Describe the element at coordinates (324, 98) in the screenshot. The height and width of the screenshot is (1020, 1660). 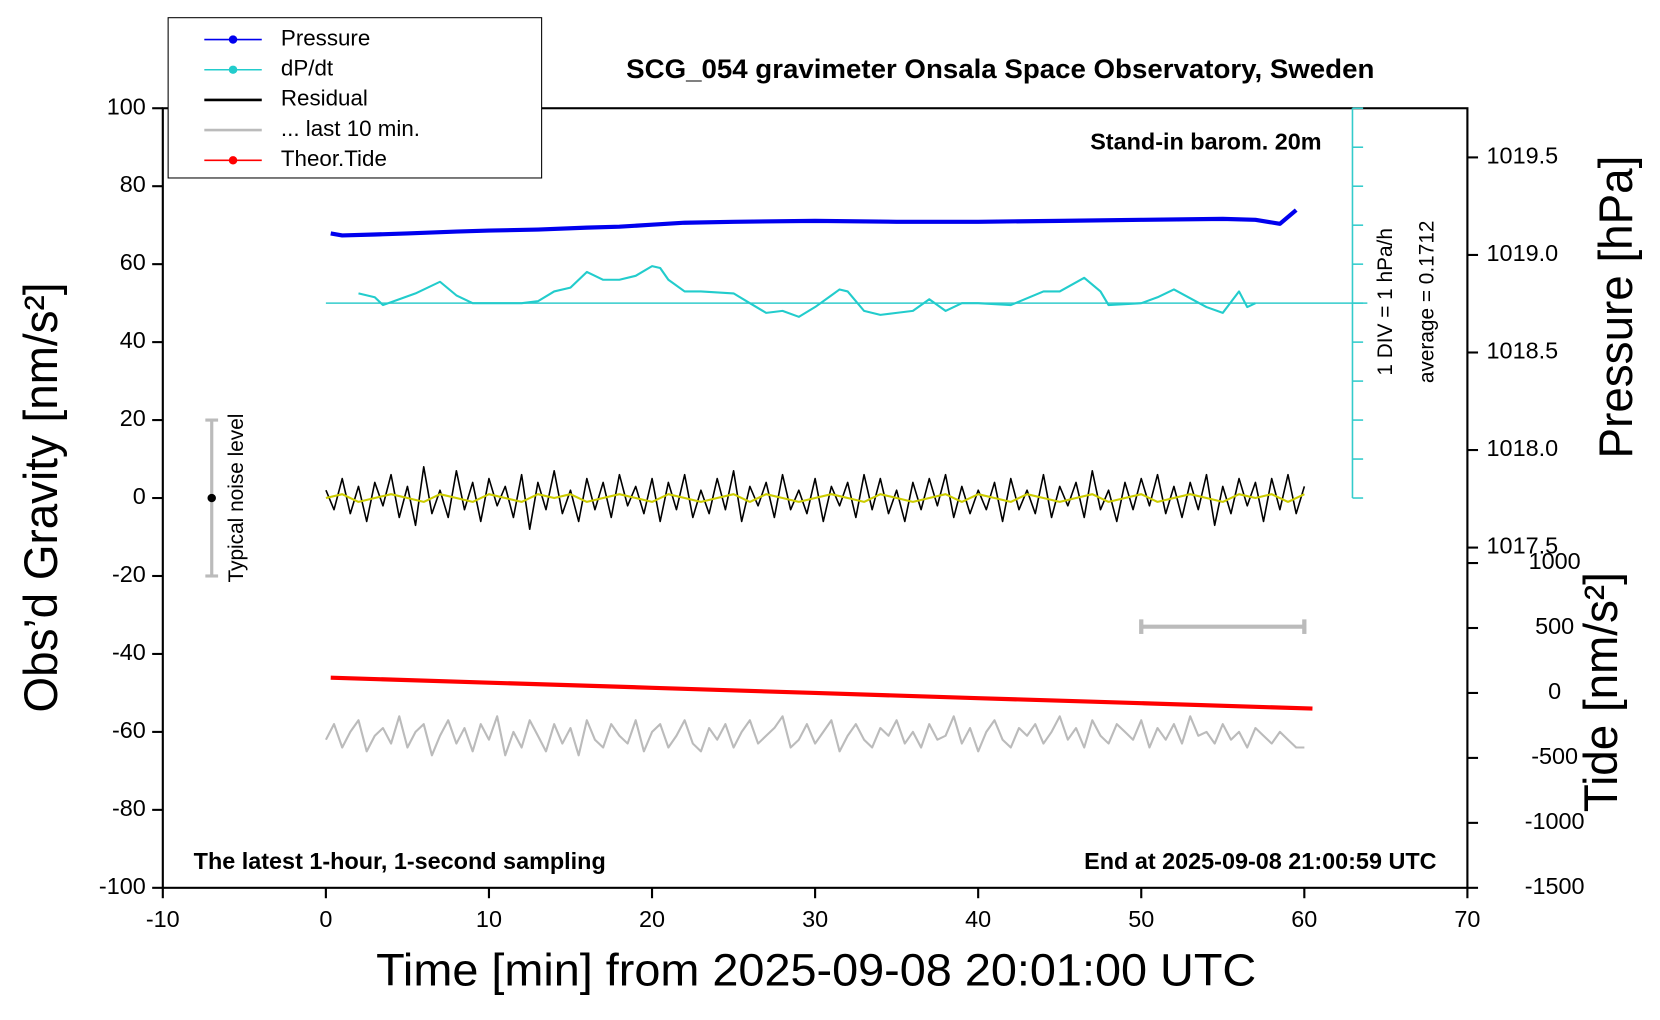
I see `legend-label: Residual` at that location.